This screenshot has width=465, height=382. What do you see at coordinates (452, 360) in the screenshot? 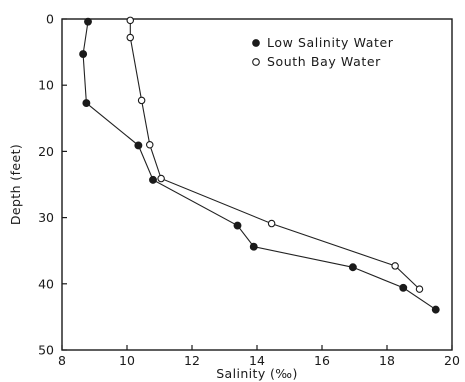
I see `x-tick-label: 20` at bounding box center [452, 360].